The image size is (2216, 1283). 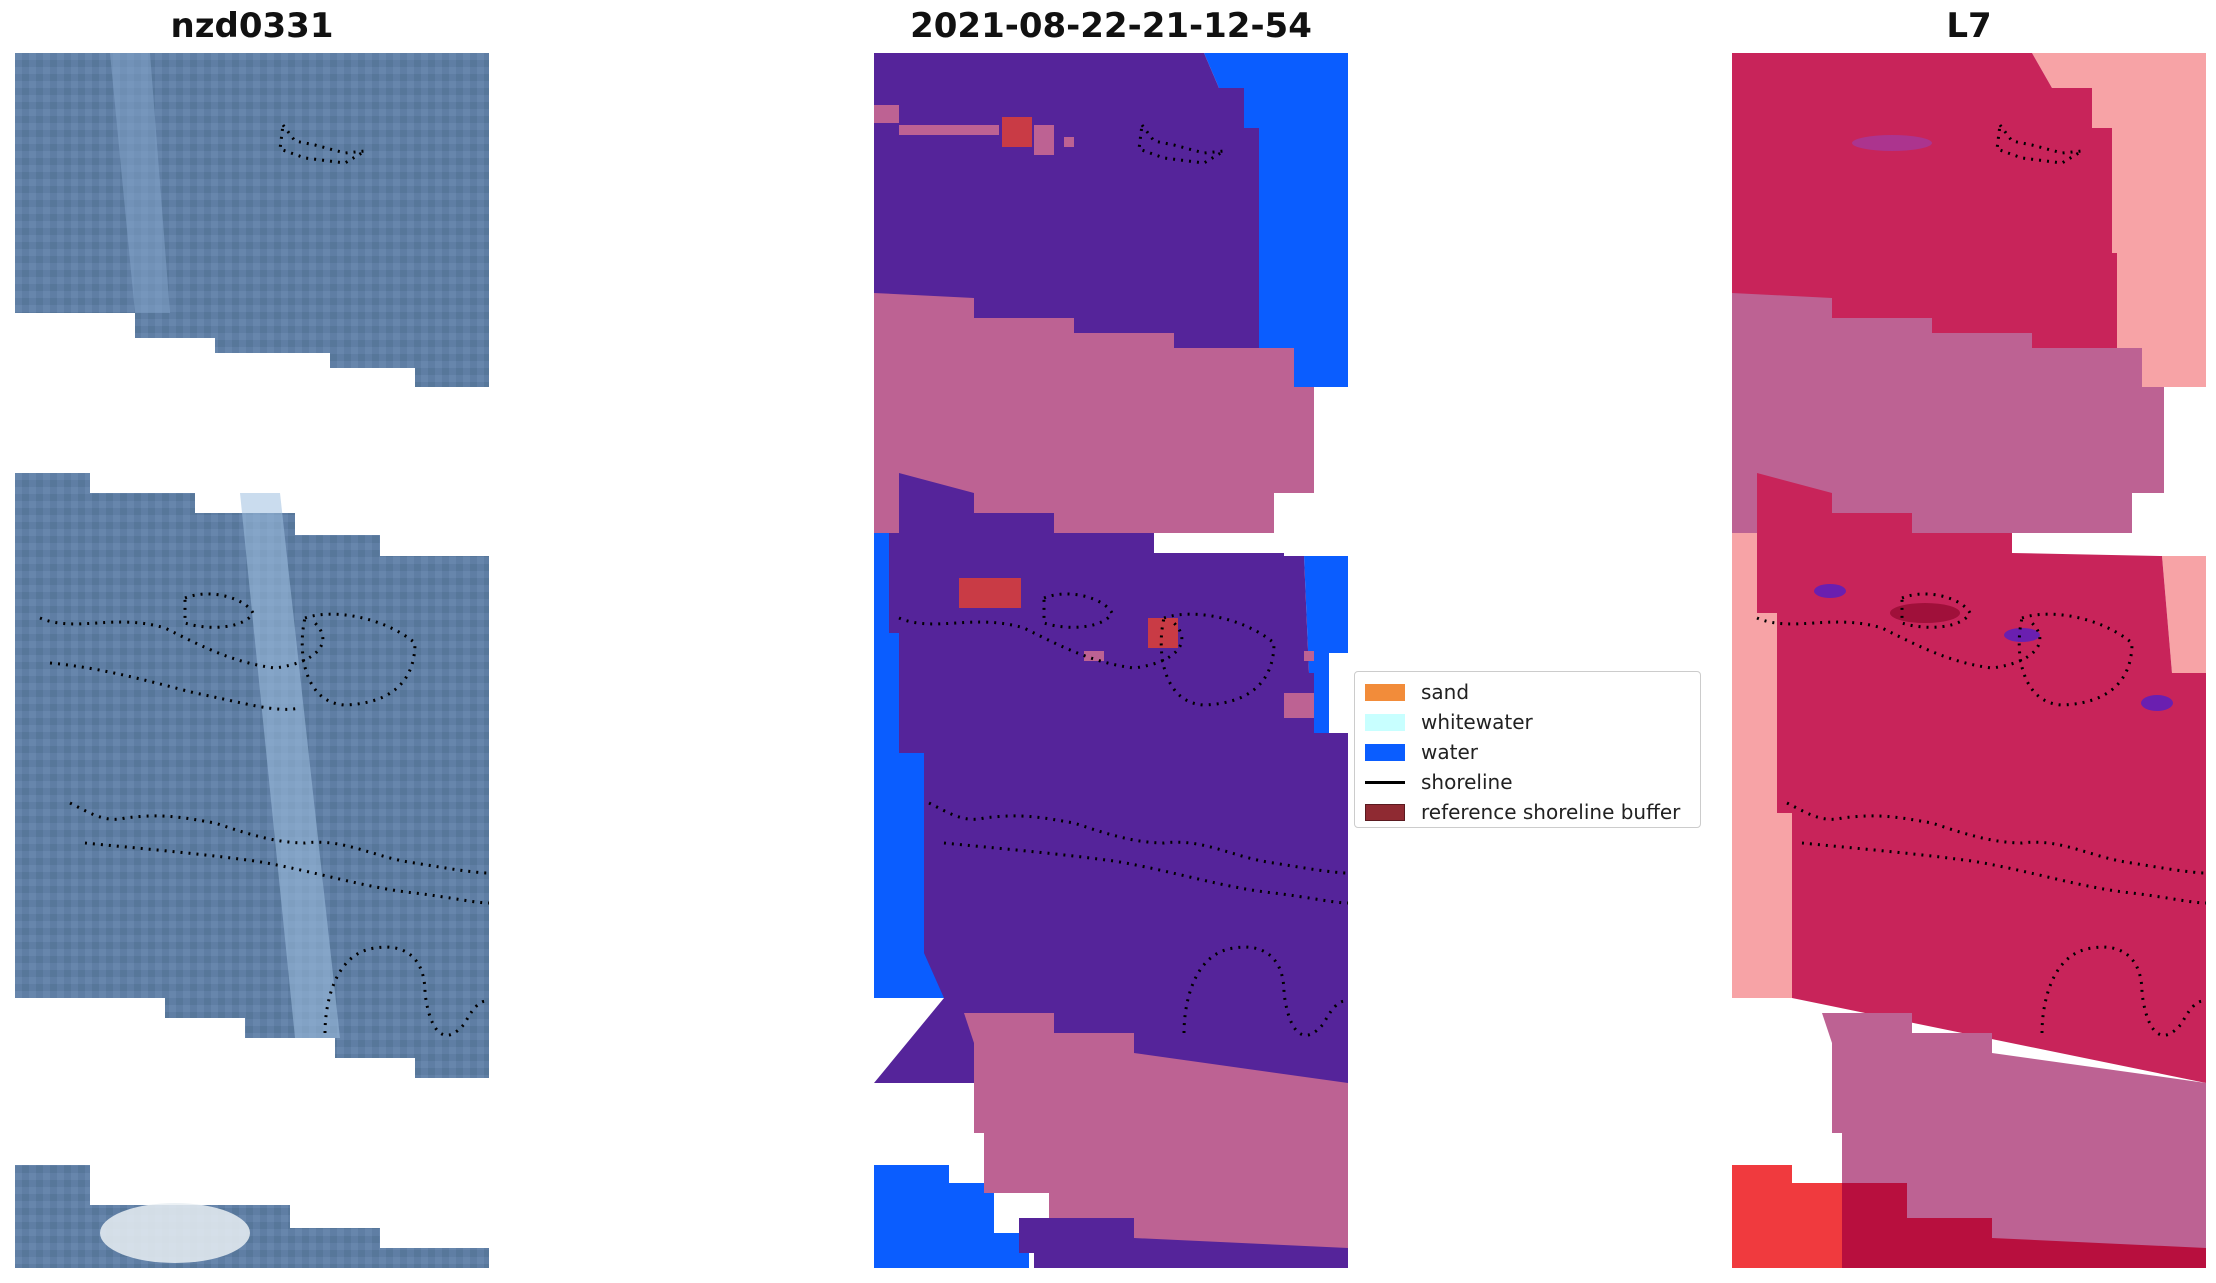 What do you see at coordinates (1385, 782) in the screenshot?
I see `legend-line-shoreline` at bounding box center [1385, 782].